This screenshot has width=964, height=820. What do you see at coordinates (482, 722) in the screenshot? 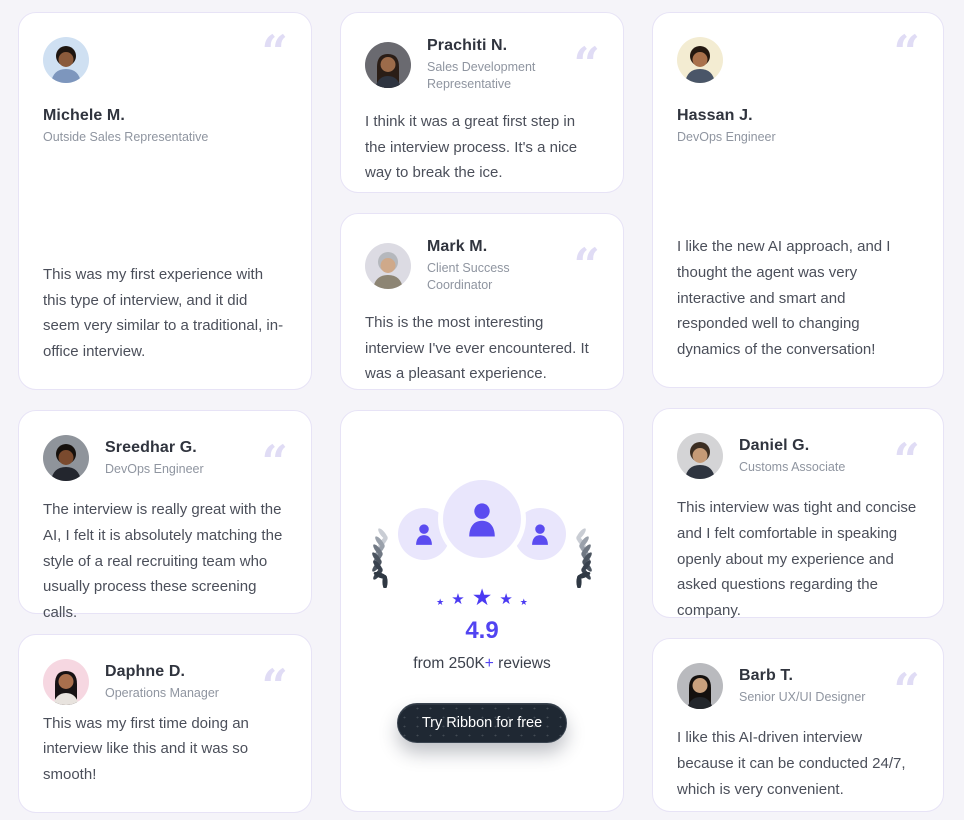
I see `try-ribbon-button: Try Ribbon for free` at bounding box center [482, 722].